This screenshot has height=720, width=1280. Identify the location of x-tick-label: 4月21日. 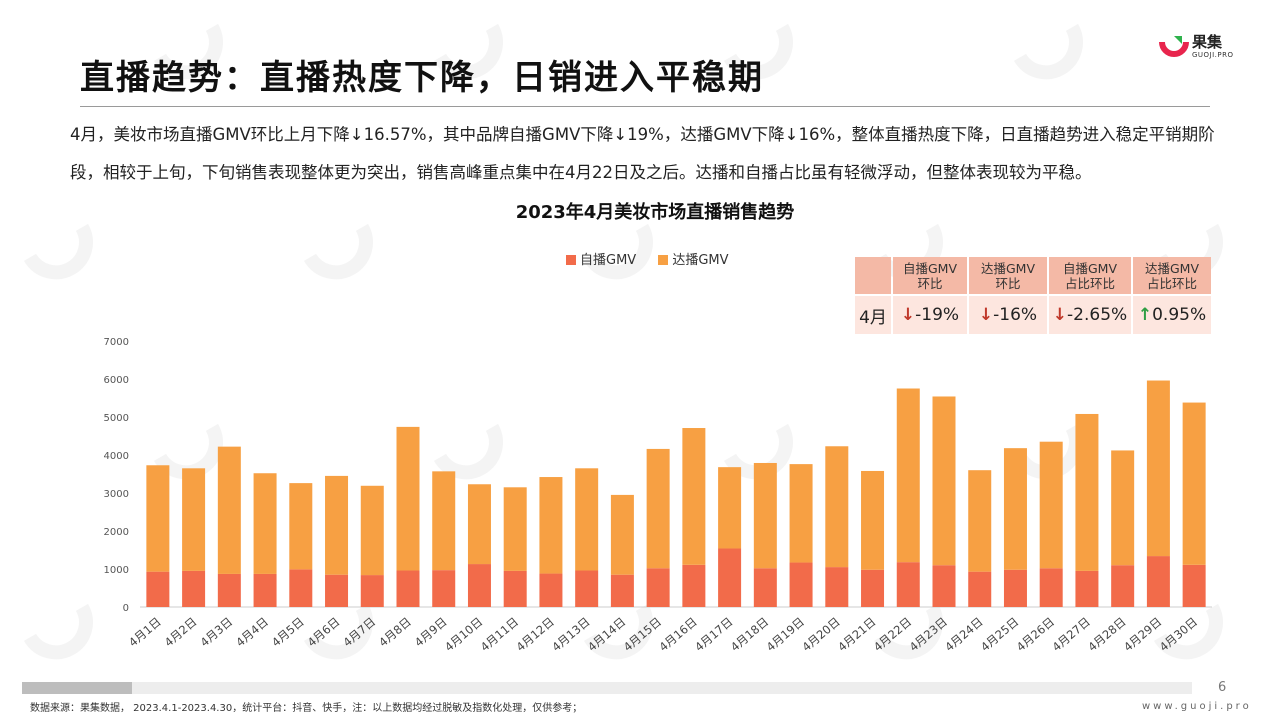
(856, 635).